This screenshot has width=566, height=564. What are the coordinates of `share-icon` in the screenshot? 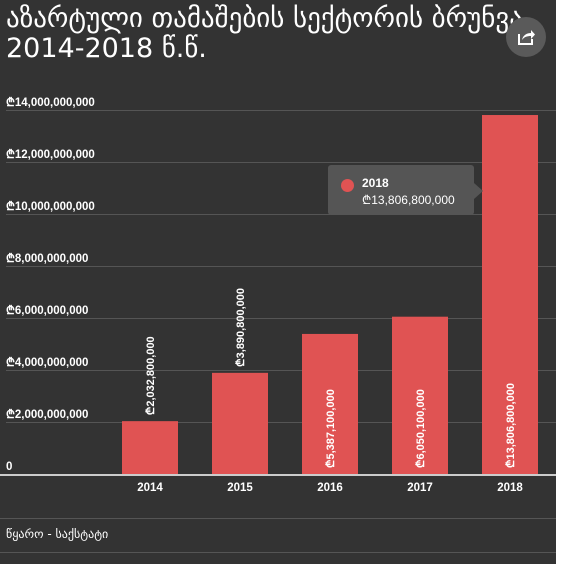 It's located at (526, 37).